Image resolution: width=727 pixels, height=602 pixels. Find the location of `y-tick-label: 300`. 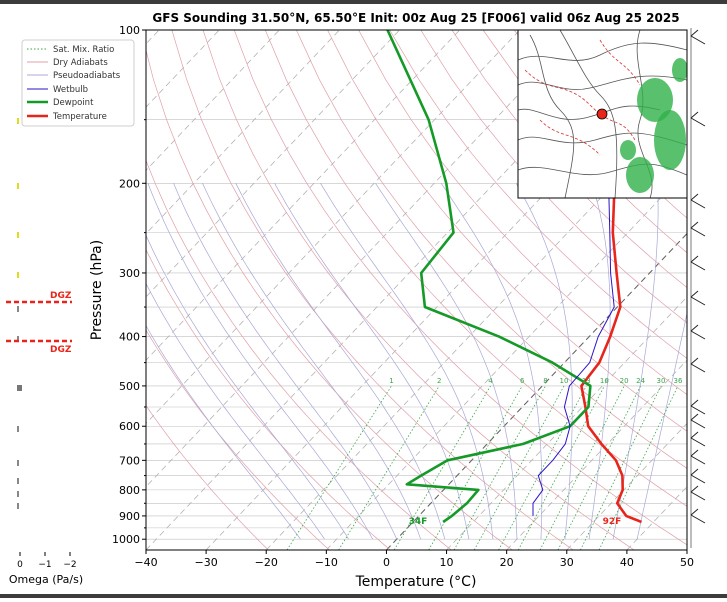

y-tick-label: 300 is located at coordinates (129, 273).